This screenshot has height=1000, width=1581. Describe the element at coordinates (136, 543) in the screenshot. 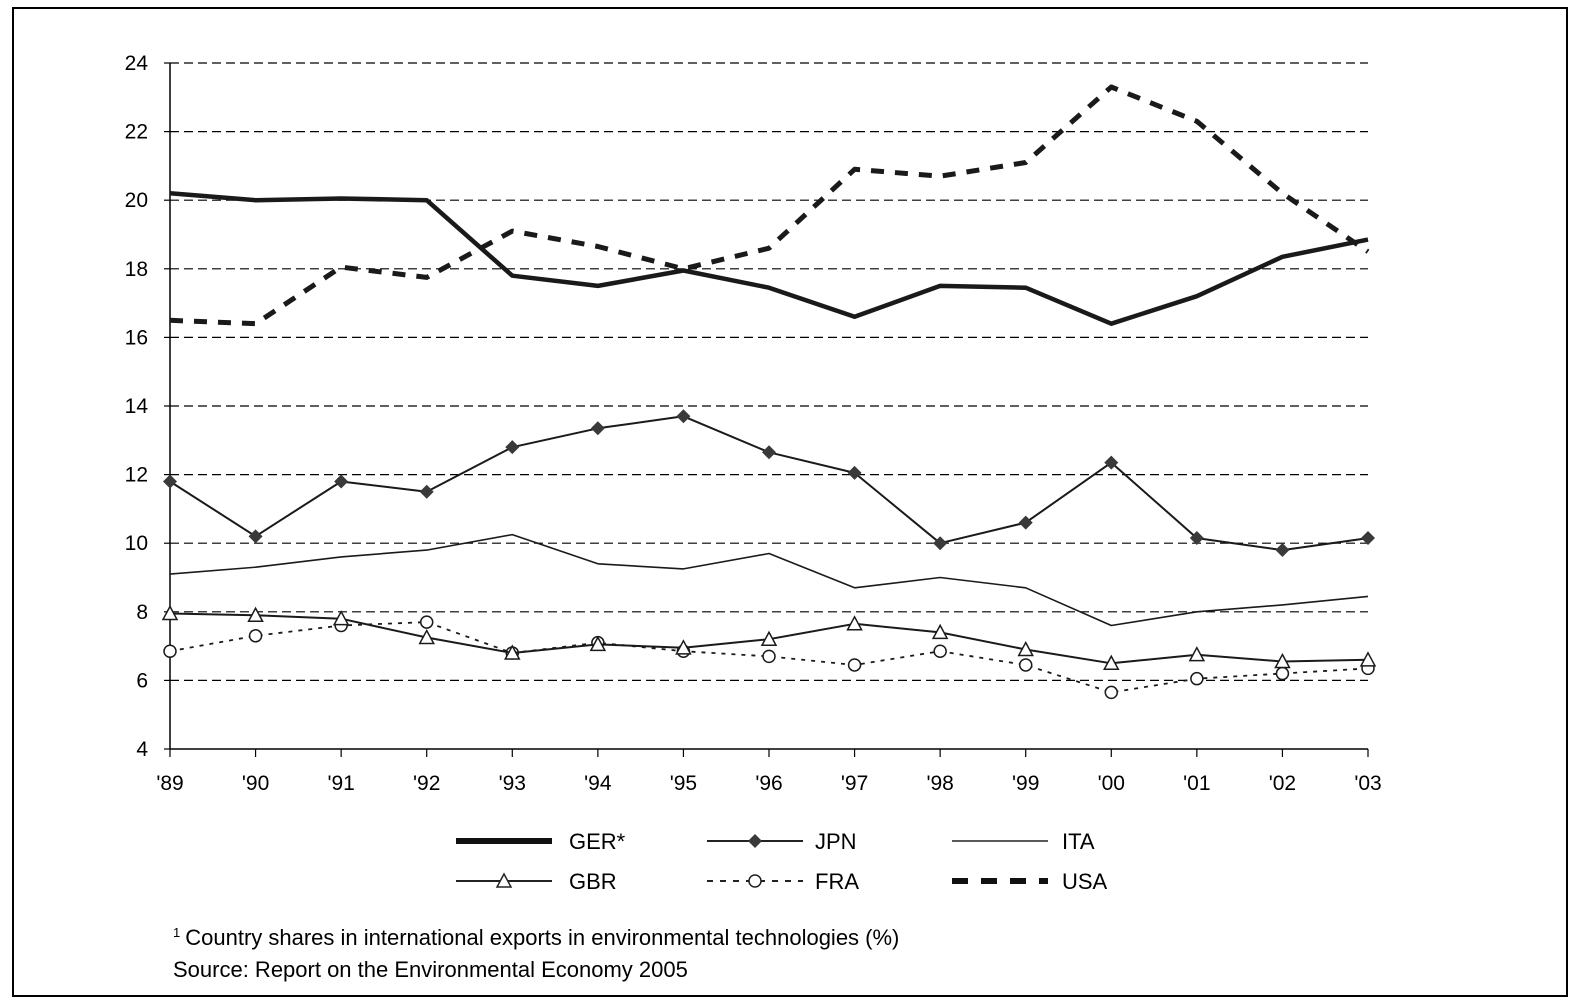

I see `y-tick-label: 10` at that location.